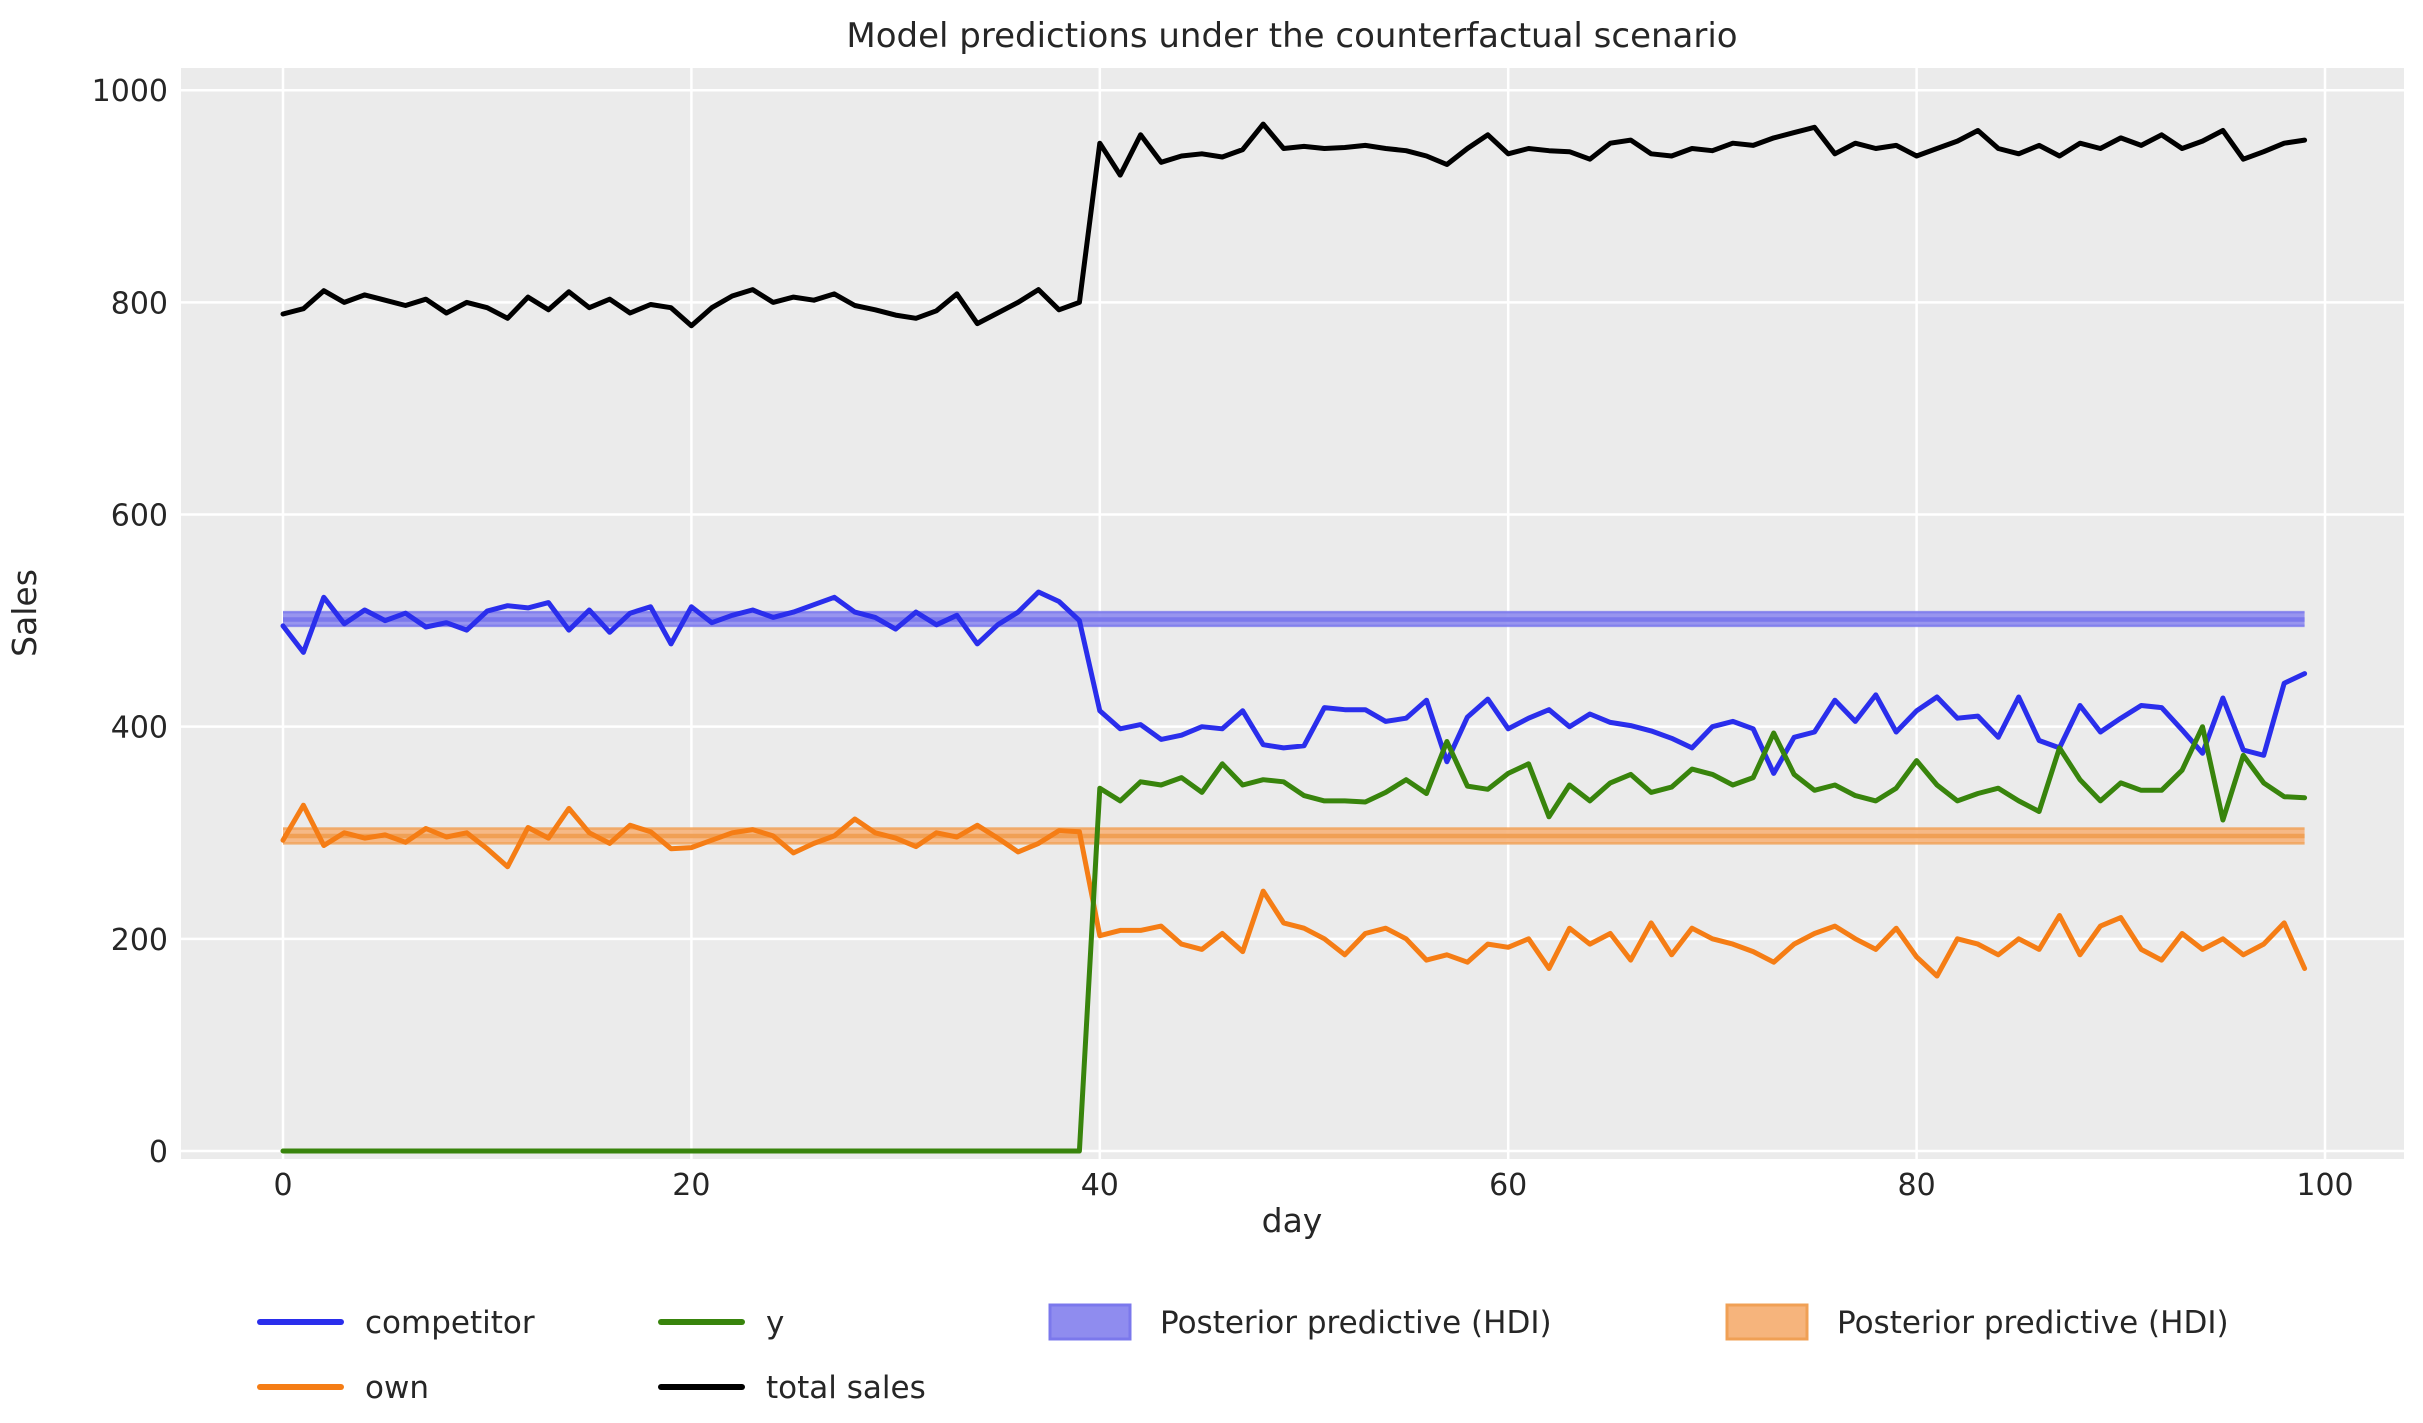 The height and width of the screenshot is (1423, 2423). I want to click on legend-label: own, so click(397, 1388).